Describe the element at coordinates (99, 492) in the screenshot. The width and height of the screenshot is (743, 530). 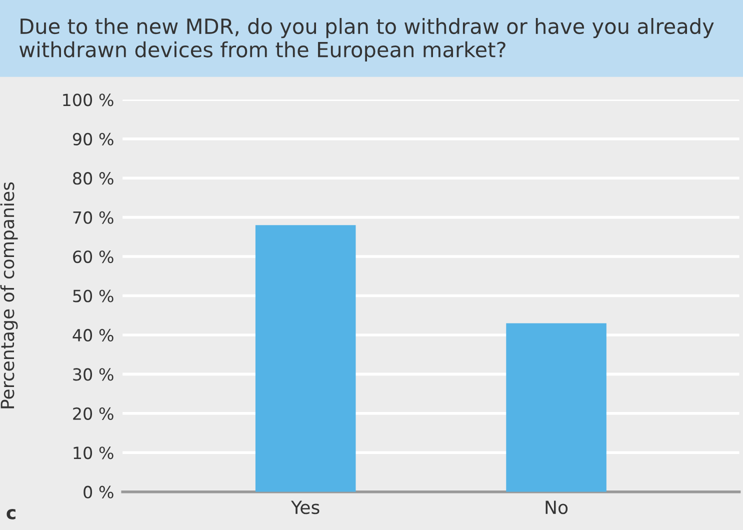
I see `y-tick-label: 0 %` at that location.